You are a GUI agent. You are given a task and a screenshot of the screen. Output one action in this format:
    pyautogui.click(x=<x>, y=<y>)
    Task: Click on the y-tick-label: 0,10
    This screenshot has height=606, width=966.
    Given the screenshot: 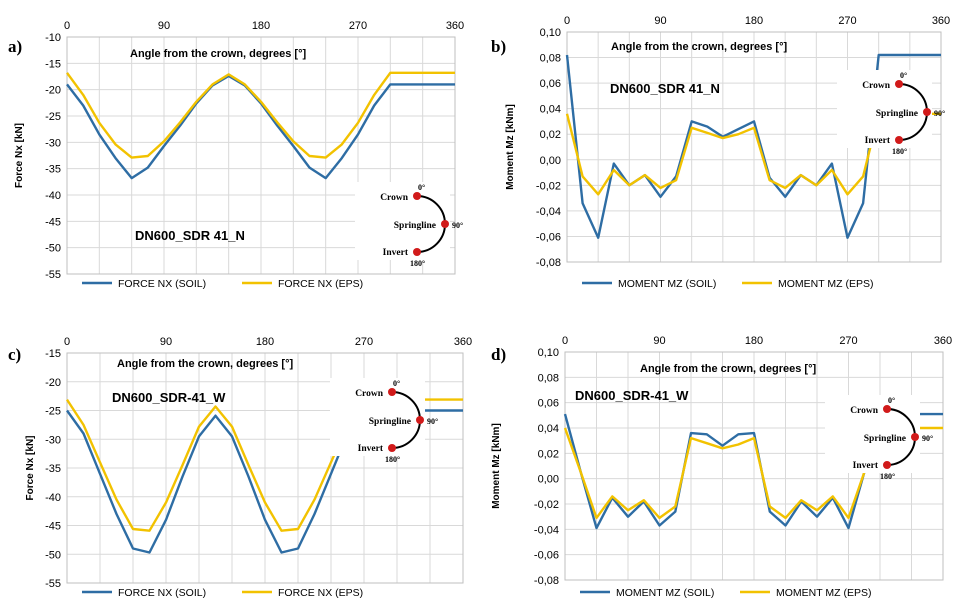 What is the action you would take?
    pyautogui.click(x=550, y=33)
    